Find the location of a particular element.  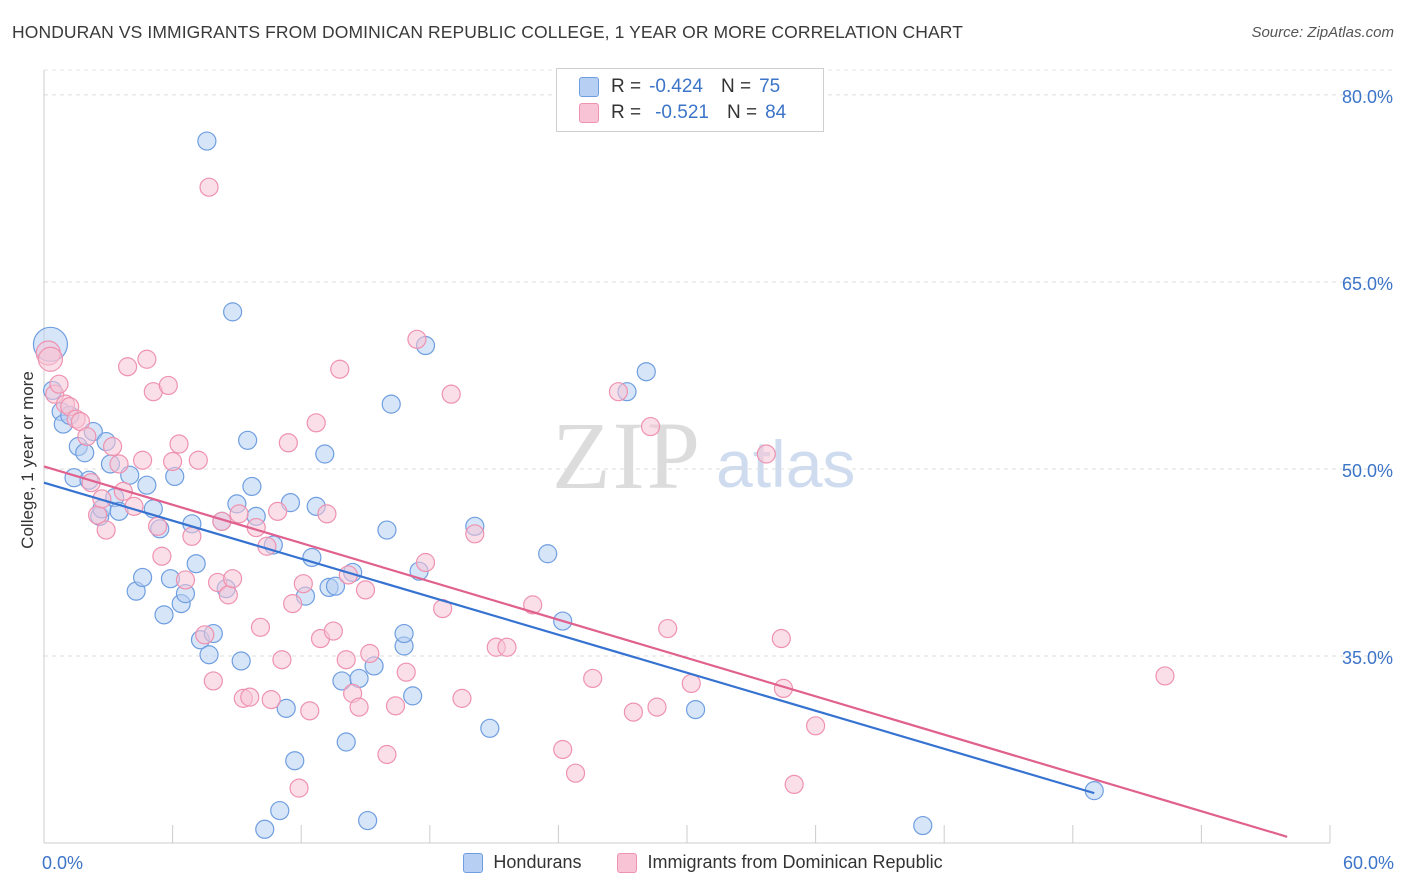

legend-item-dominican: Immigrants from Dominican Republic is located at coordinates (780, 862).